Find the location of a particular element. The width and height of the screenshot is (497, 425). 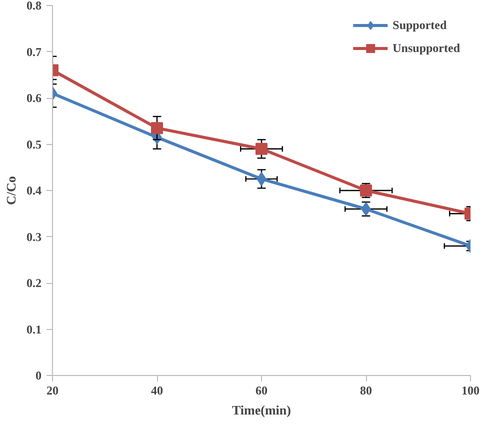

x-axis-title: Time(min) is located at coordinates (261, 410).